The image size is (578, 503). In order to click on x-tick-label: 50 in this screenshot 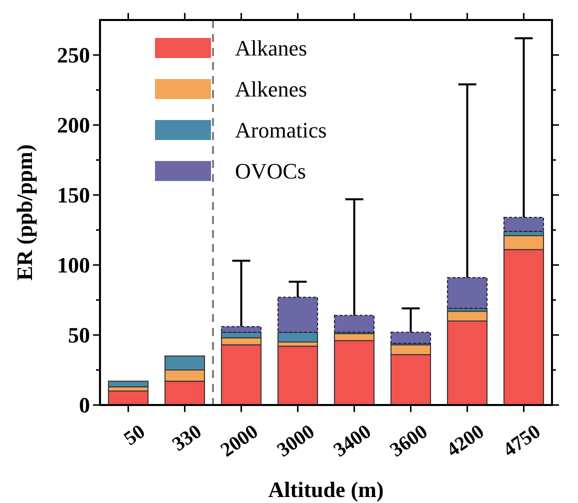, I will do `click(135, 435)`.